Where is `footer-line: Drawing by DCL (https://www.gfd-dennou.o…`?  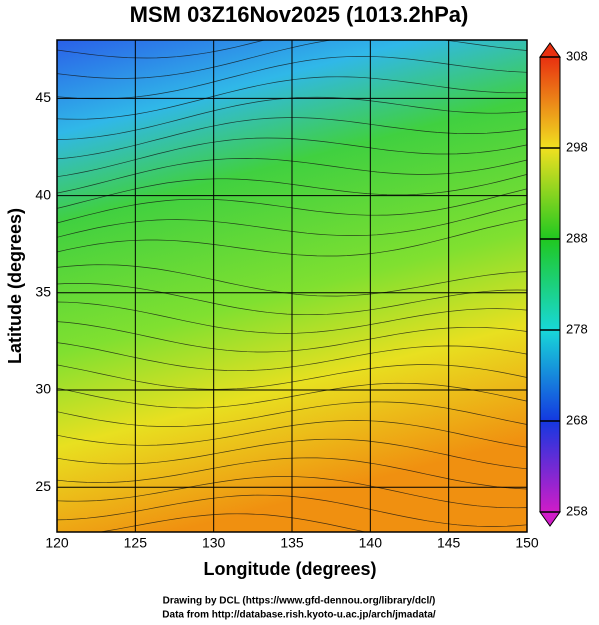 footer-line: Drawing by DCL (https://www.gfd-dennou.o… is located at coordinates (299, 601).